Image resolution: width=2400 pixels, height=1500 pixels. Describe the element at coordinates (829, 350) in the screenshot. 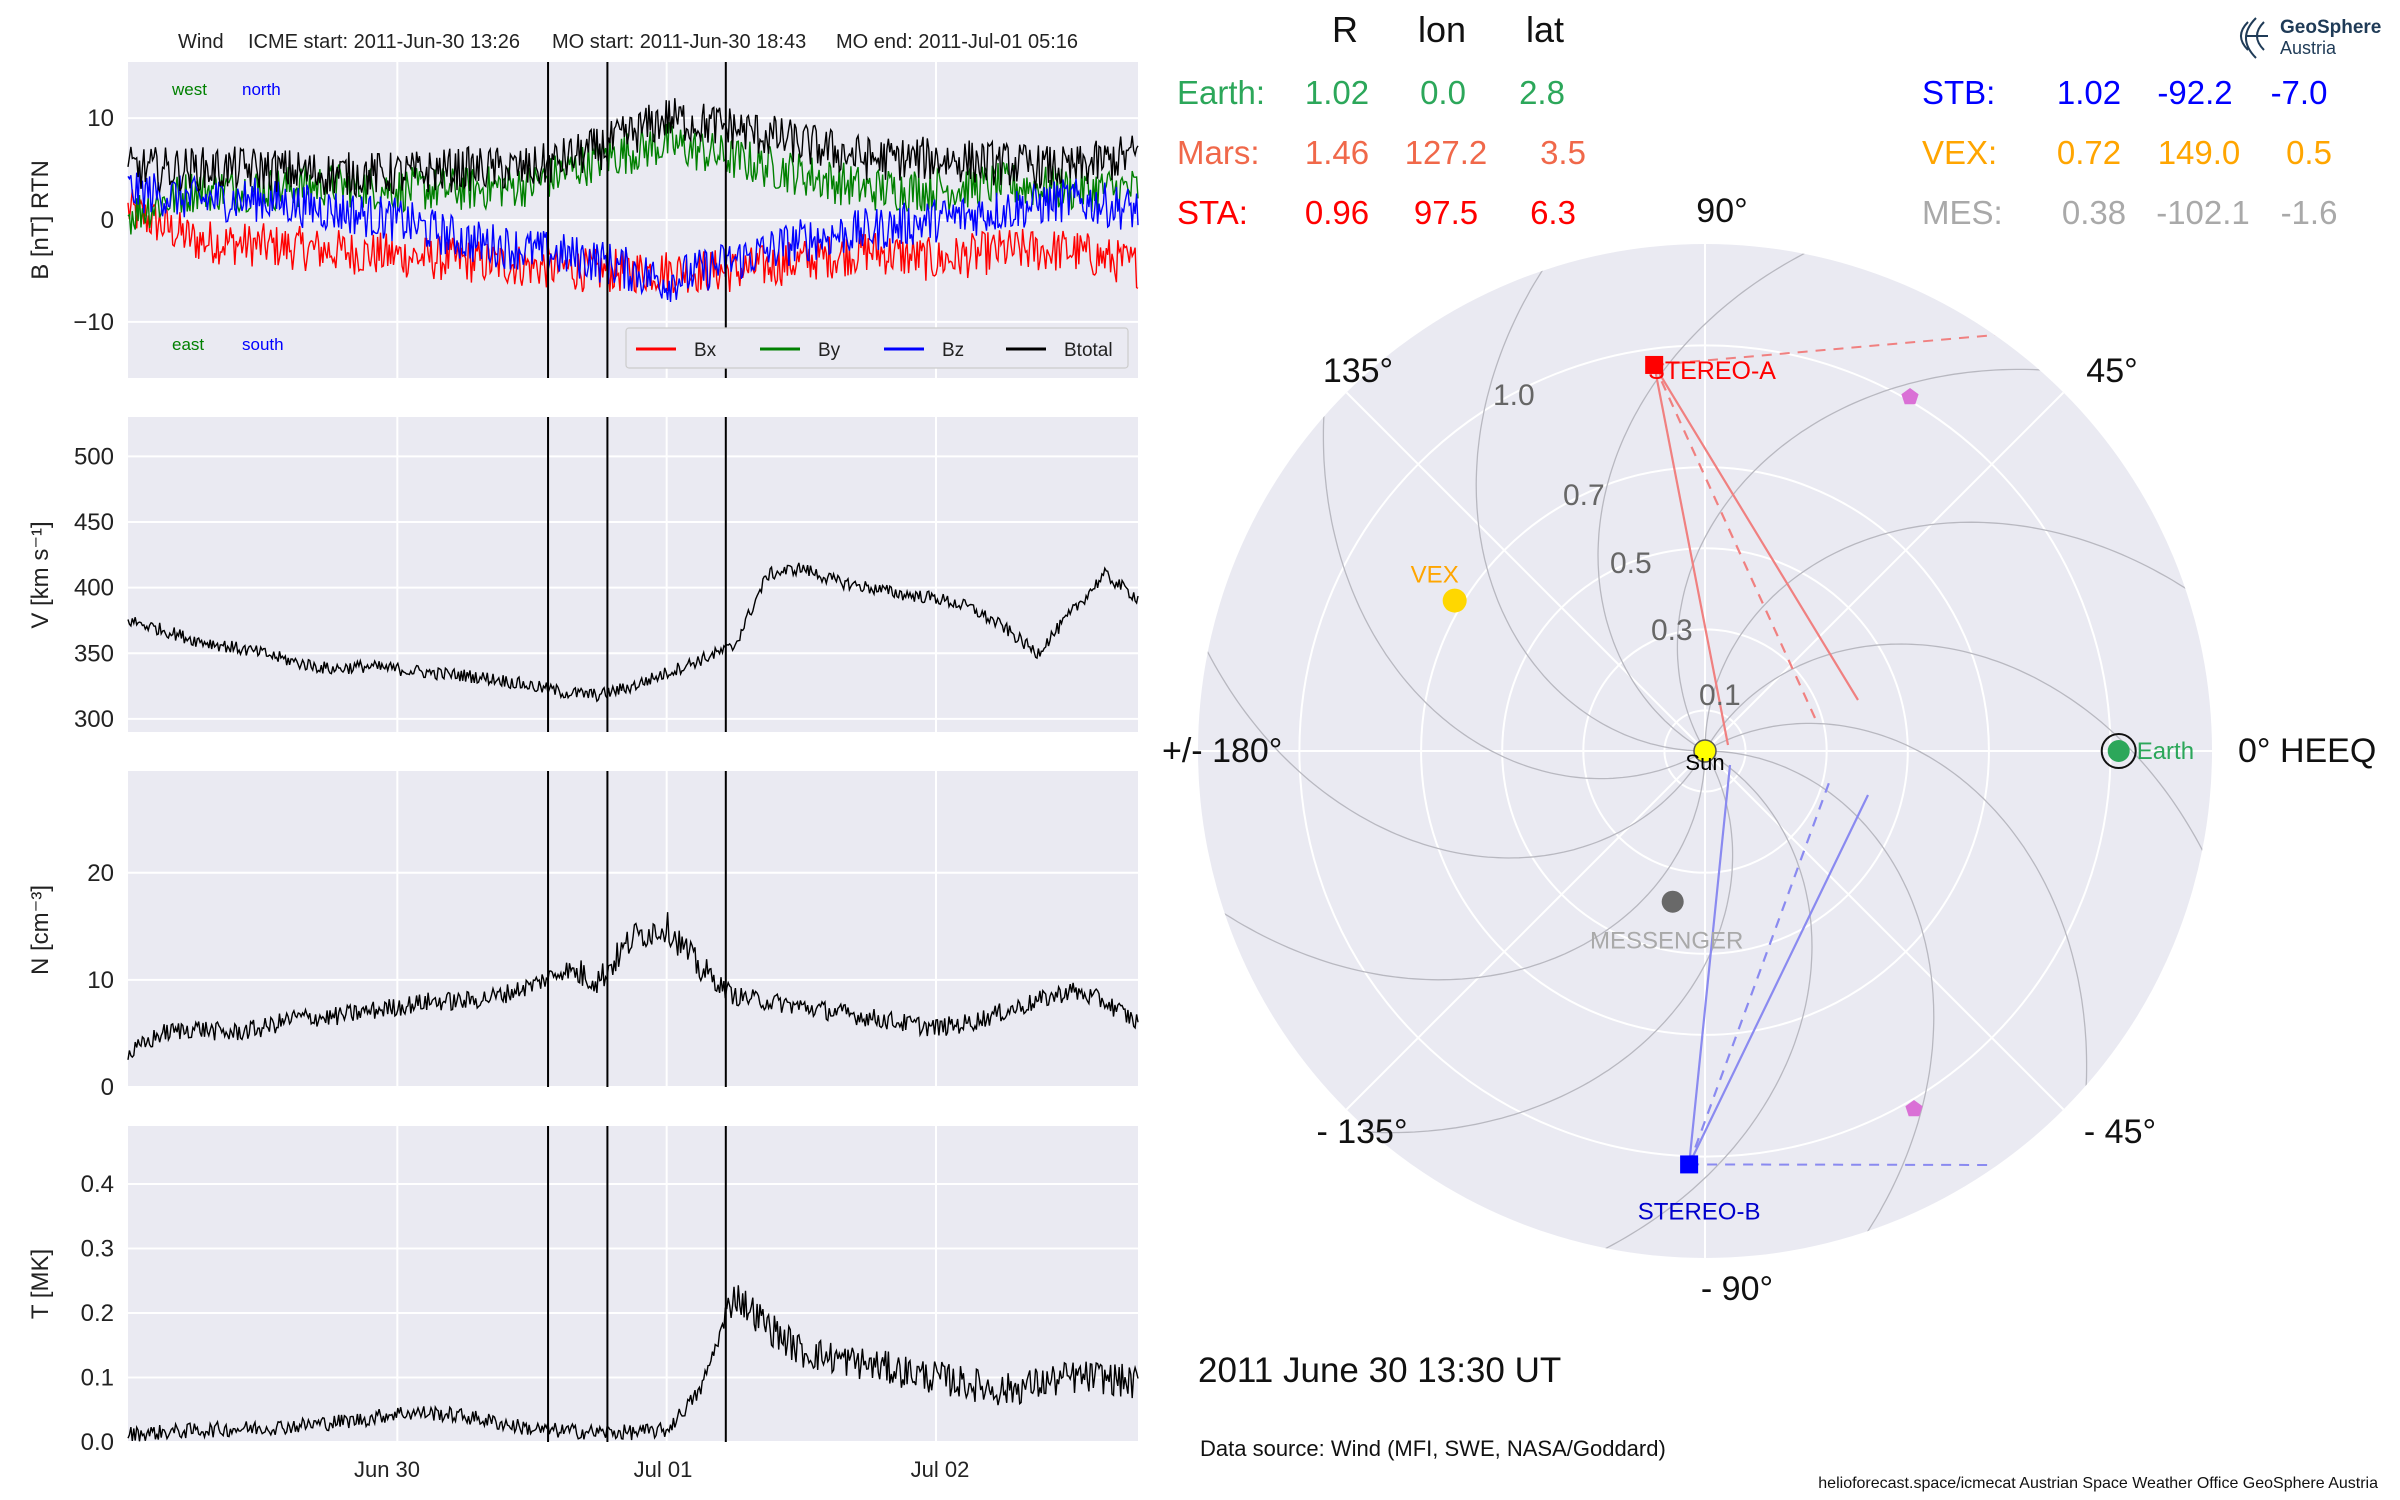

I see `legend-by: By` at that location.